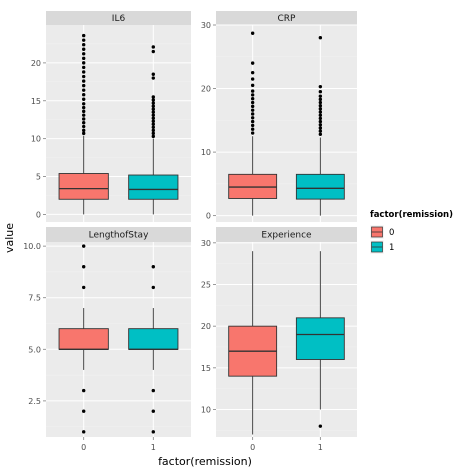 This screenshot has height=474, width=474. I want to click on x-tick-label: 0, so click(83, 447).